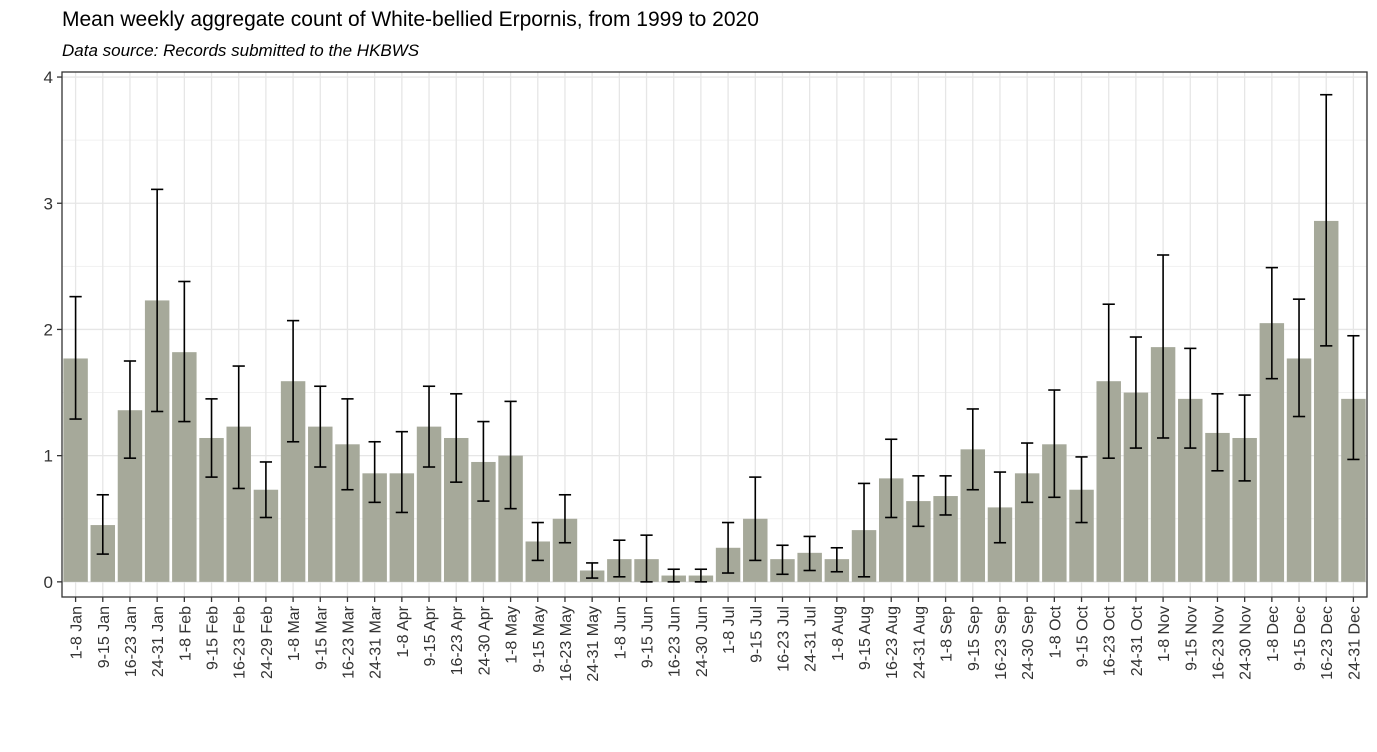 This screenshot has width=1377, height=752. Describe the element at coordinates (838, 633) in the screenshot. I see `x-tick-label: 1-8 Aug` at that location.